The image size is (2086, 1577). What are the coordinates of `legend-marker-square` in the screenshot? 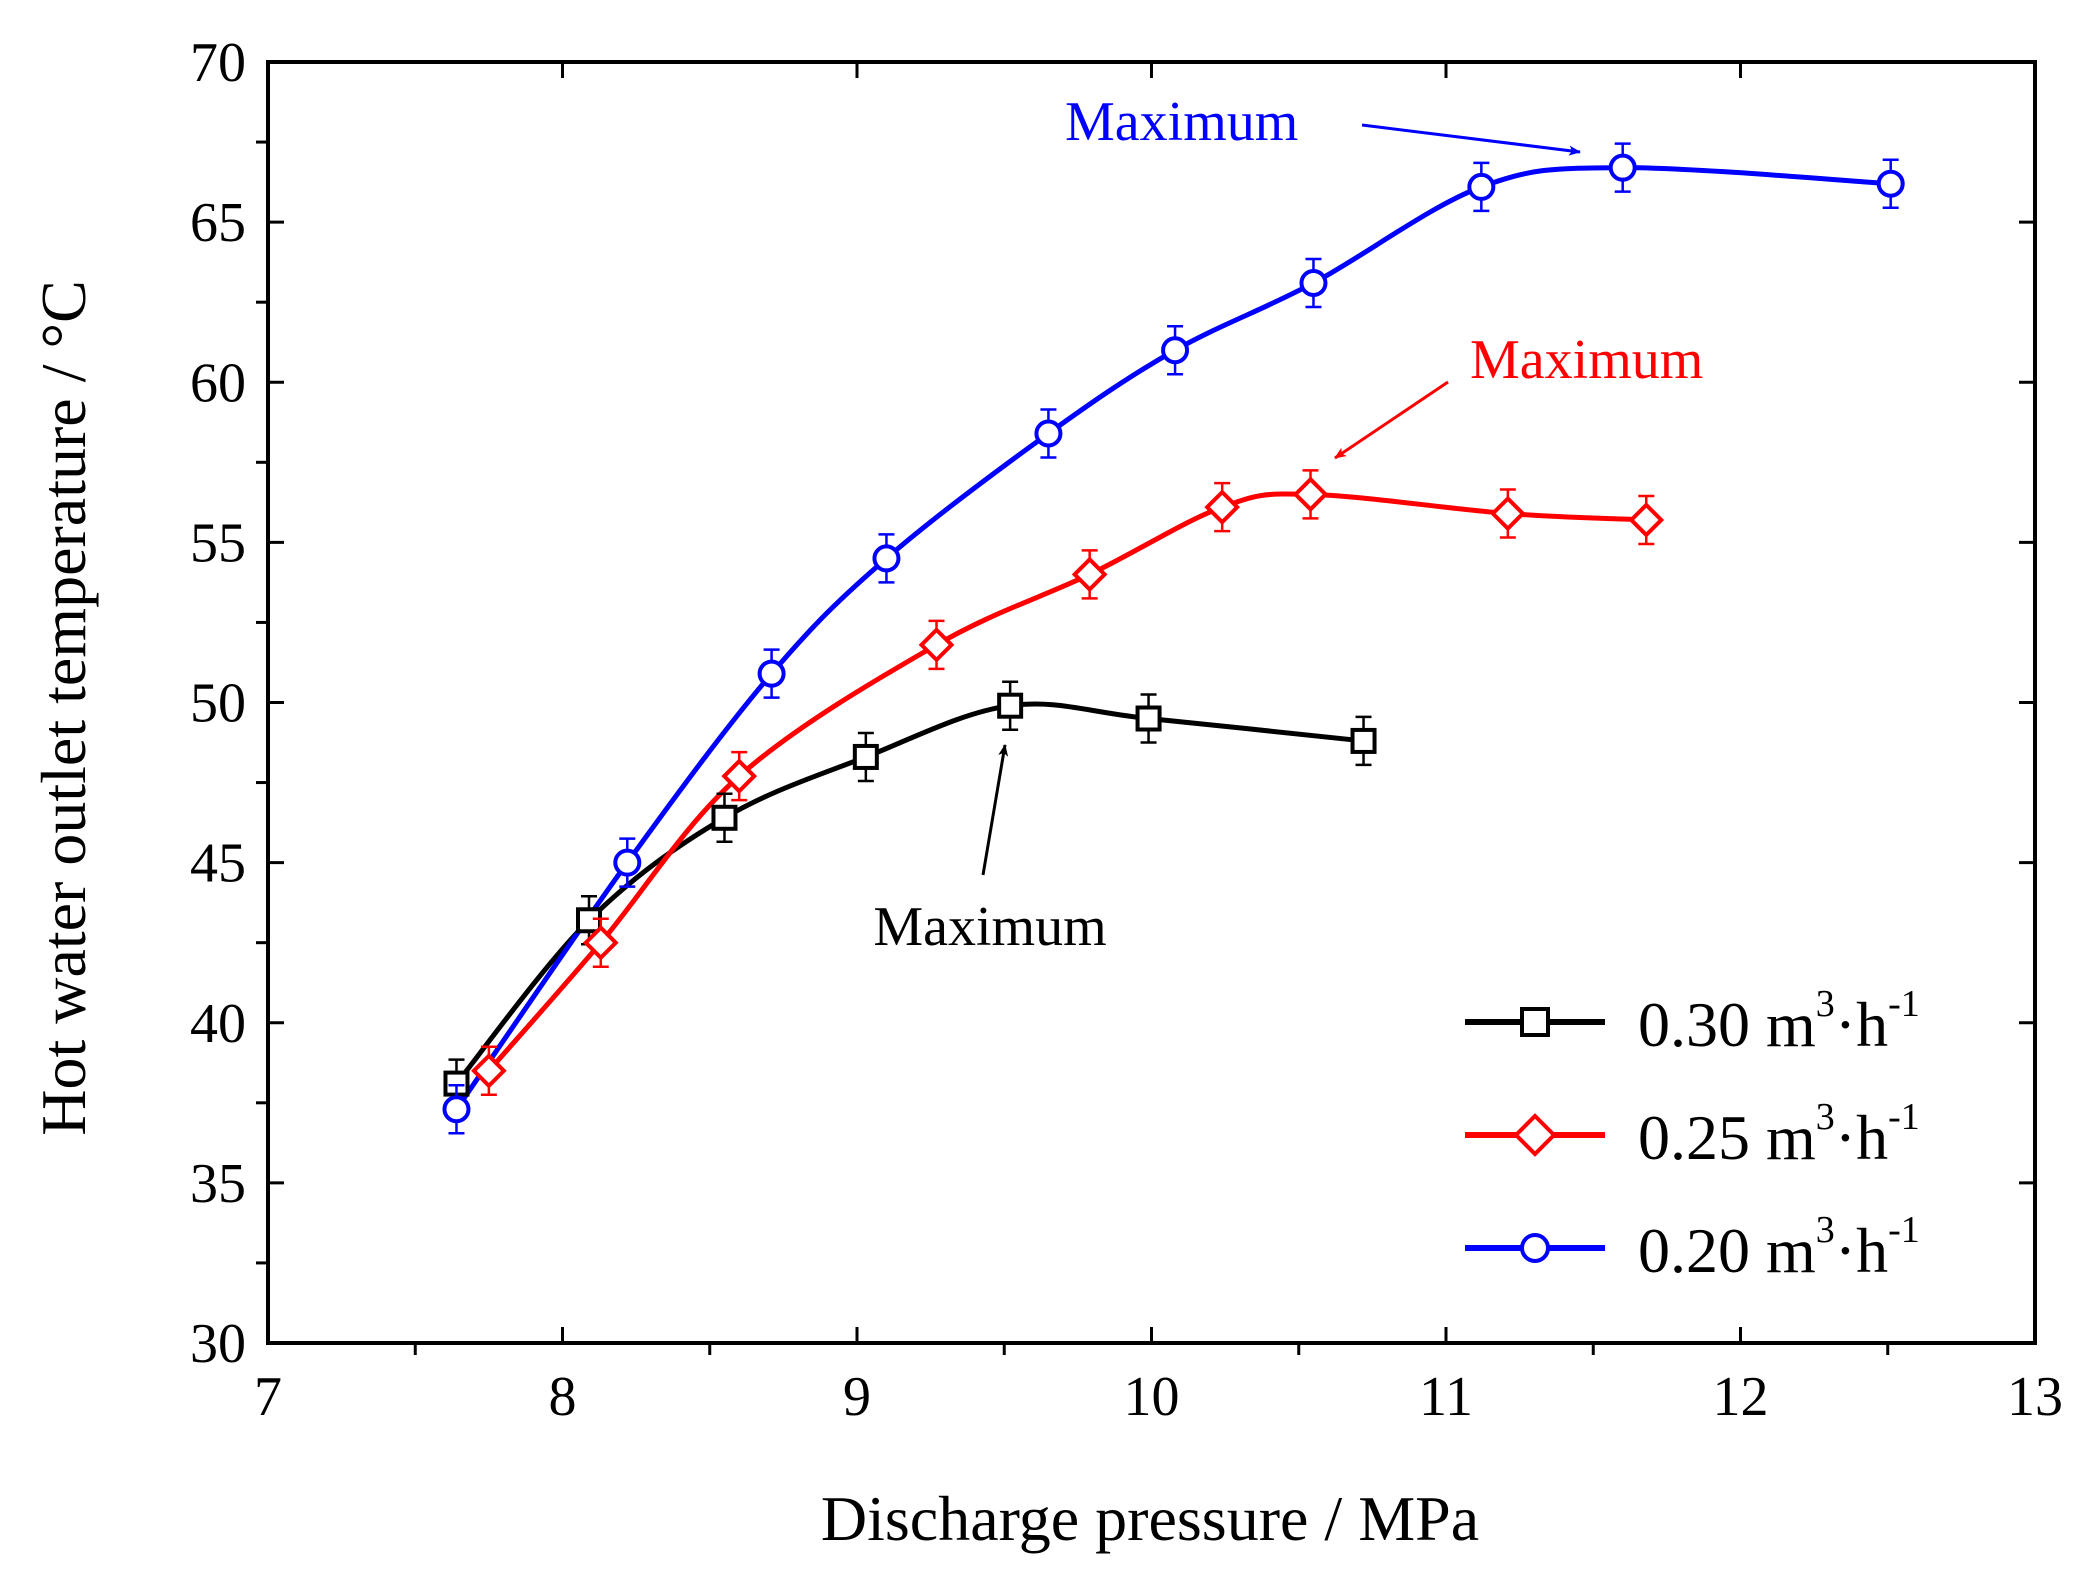 It's located at (1535, 1022).